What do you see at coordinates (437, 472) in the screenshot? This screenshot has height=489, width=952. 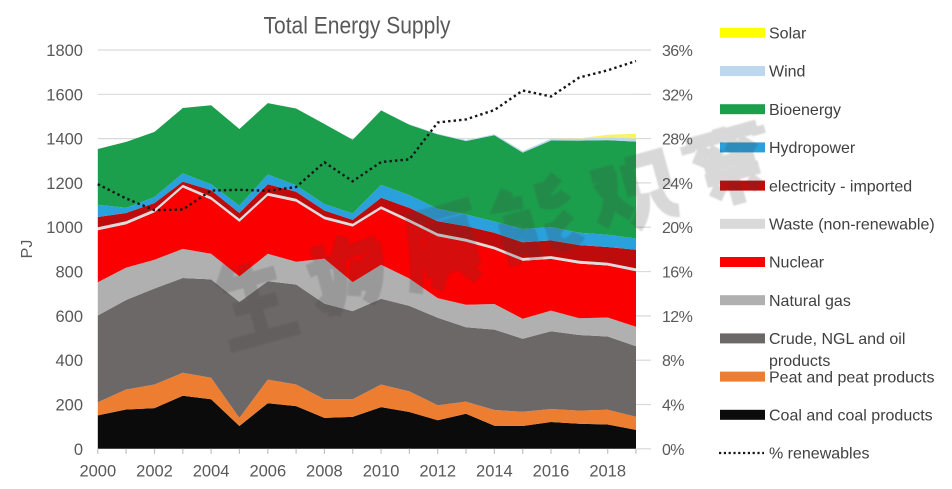 I see `svg-text: 2012` at bounding box center [437, 472].